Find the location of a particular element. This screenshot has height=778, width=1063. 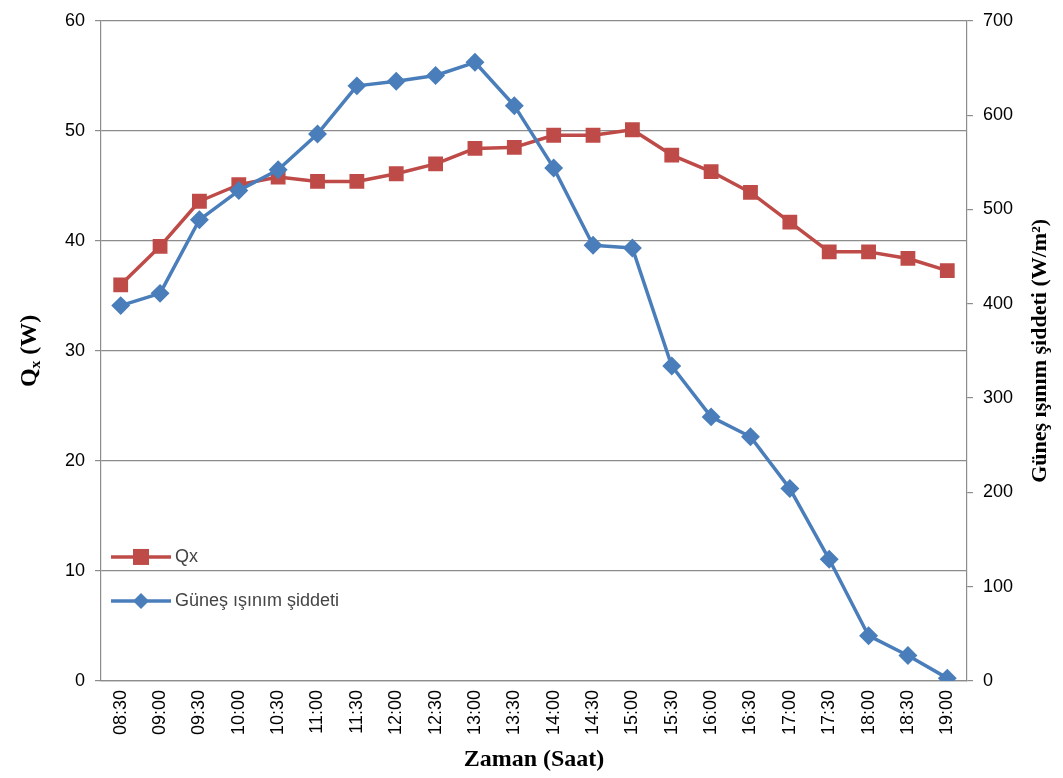

x-tick-label: 11:00 is located at coordinates (316, 711).